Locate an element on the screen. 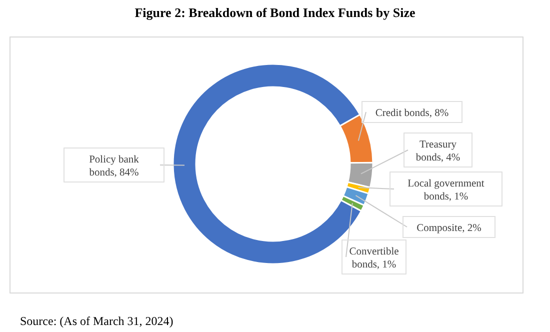 This screenshot has width=550, height=332. slice-label: Composite, 2% is located at coordinates (449, 228).